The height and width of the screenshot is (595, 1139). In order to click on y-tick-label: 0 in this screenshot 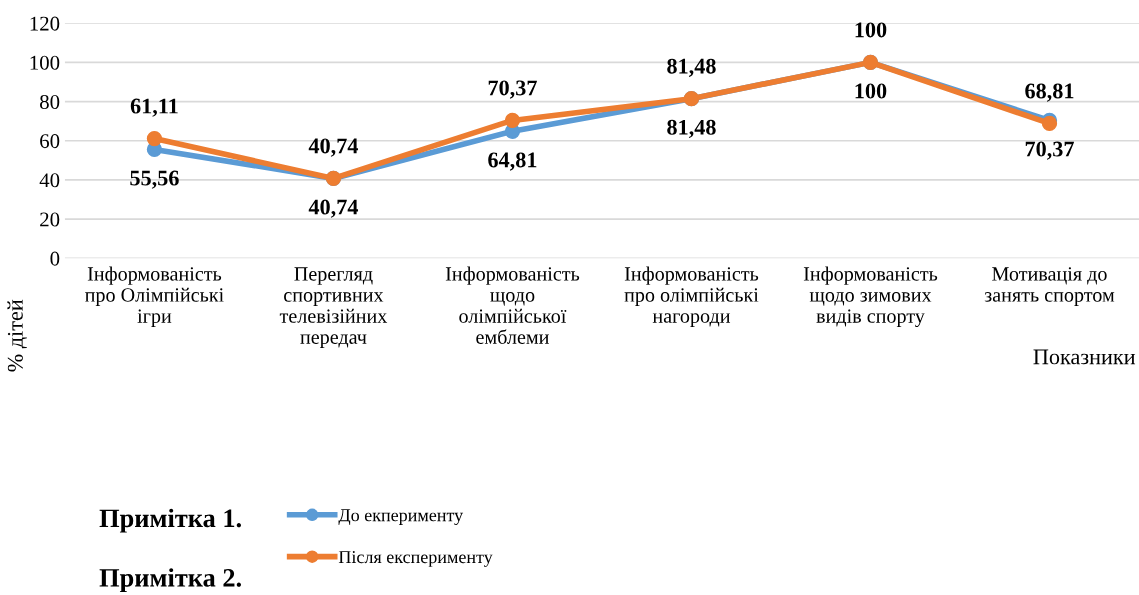, I will do `click(55, 258)`.